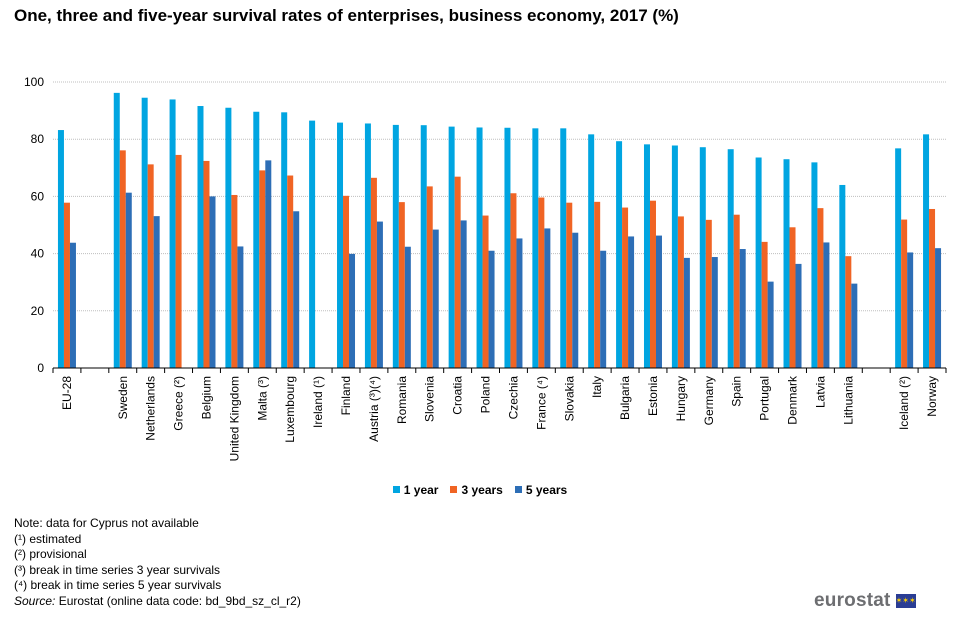  Describe the element at coordinates (865, 601) in the screenshot. I see `eurostat-logo: eurostat ✶✶✶` at that location.